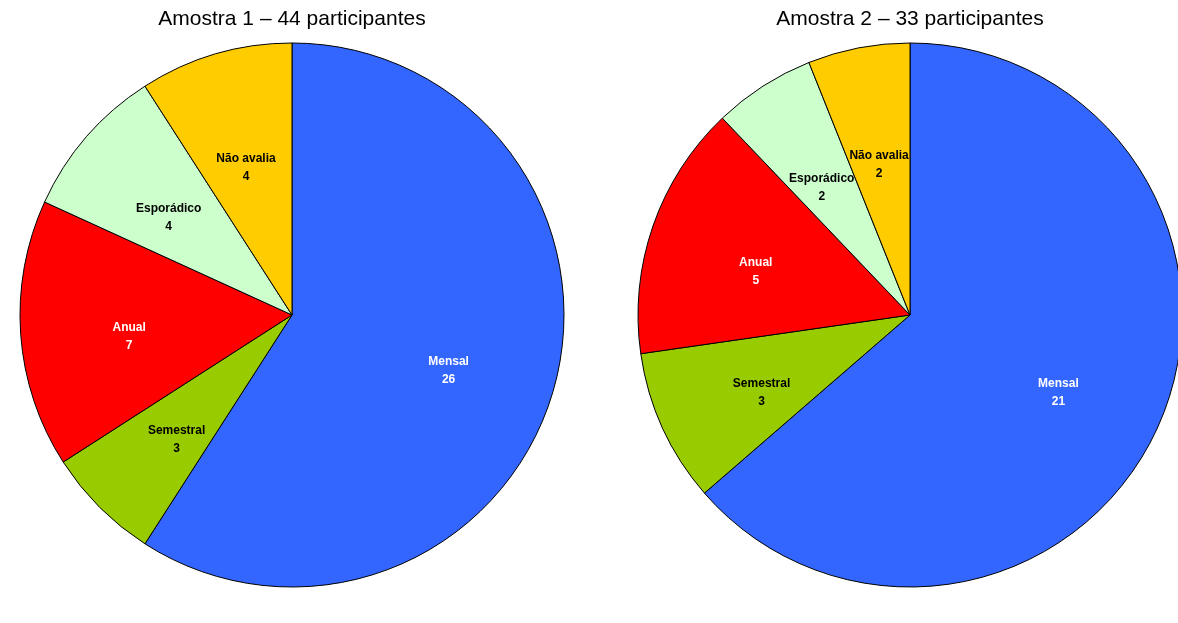 This screenshot has height=623, width=1178. I want to click on data-label: 5, so click(756, 279).